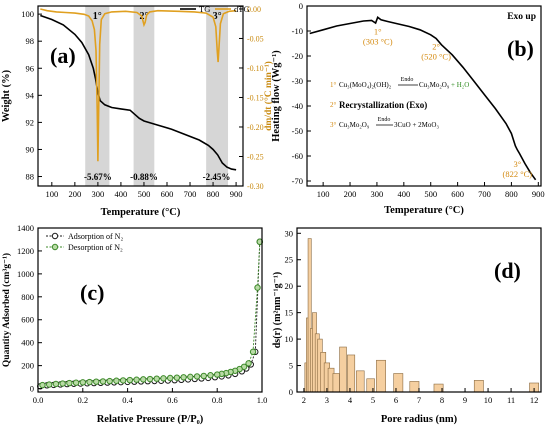 The image size is (550, 434). Describe the element at coordinates (138, 85) in the screenshot. I see `series-line-dtg` at that location.